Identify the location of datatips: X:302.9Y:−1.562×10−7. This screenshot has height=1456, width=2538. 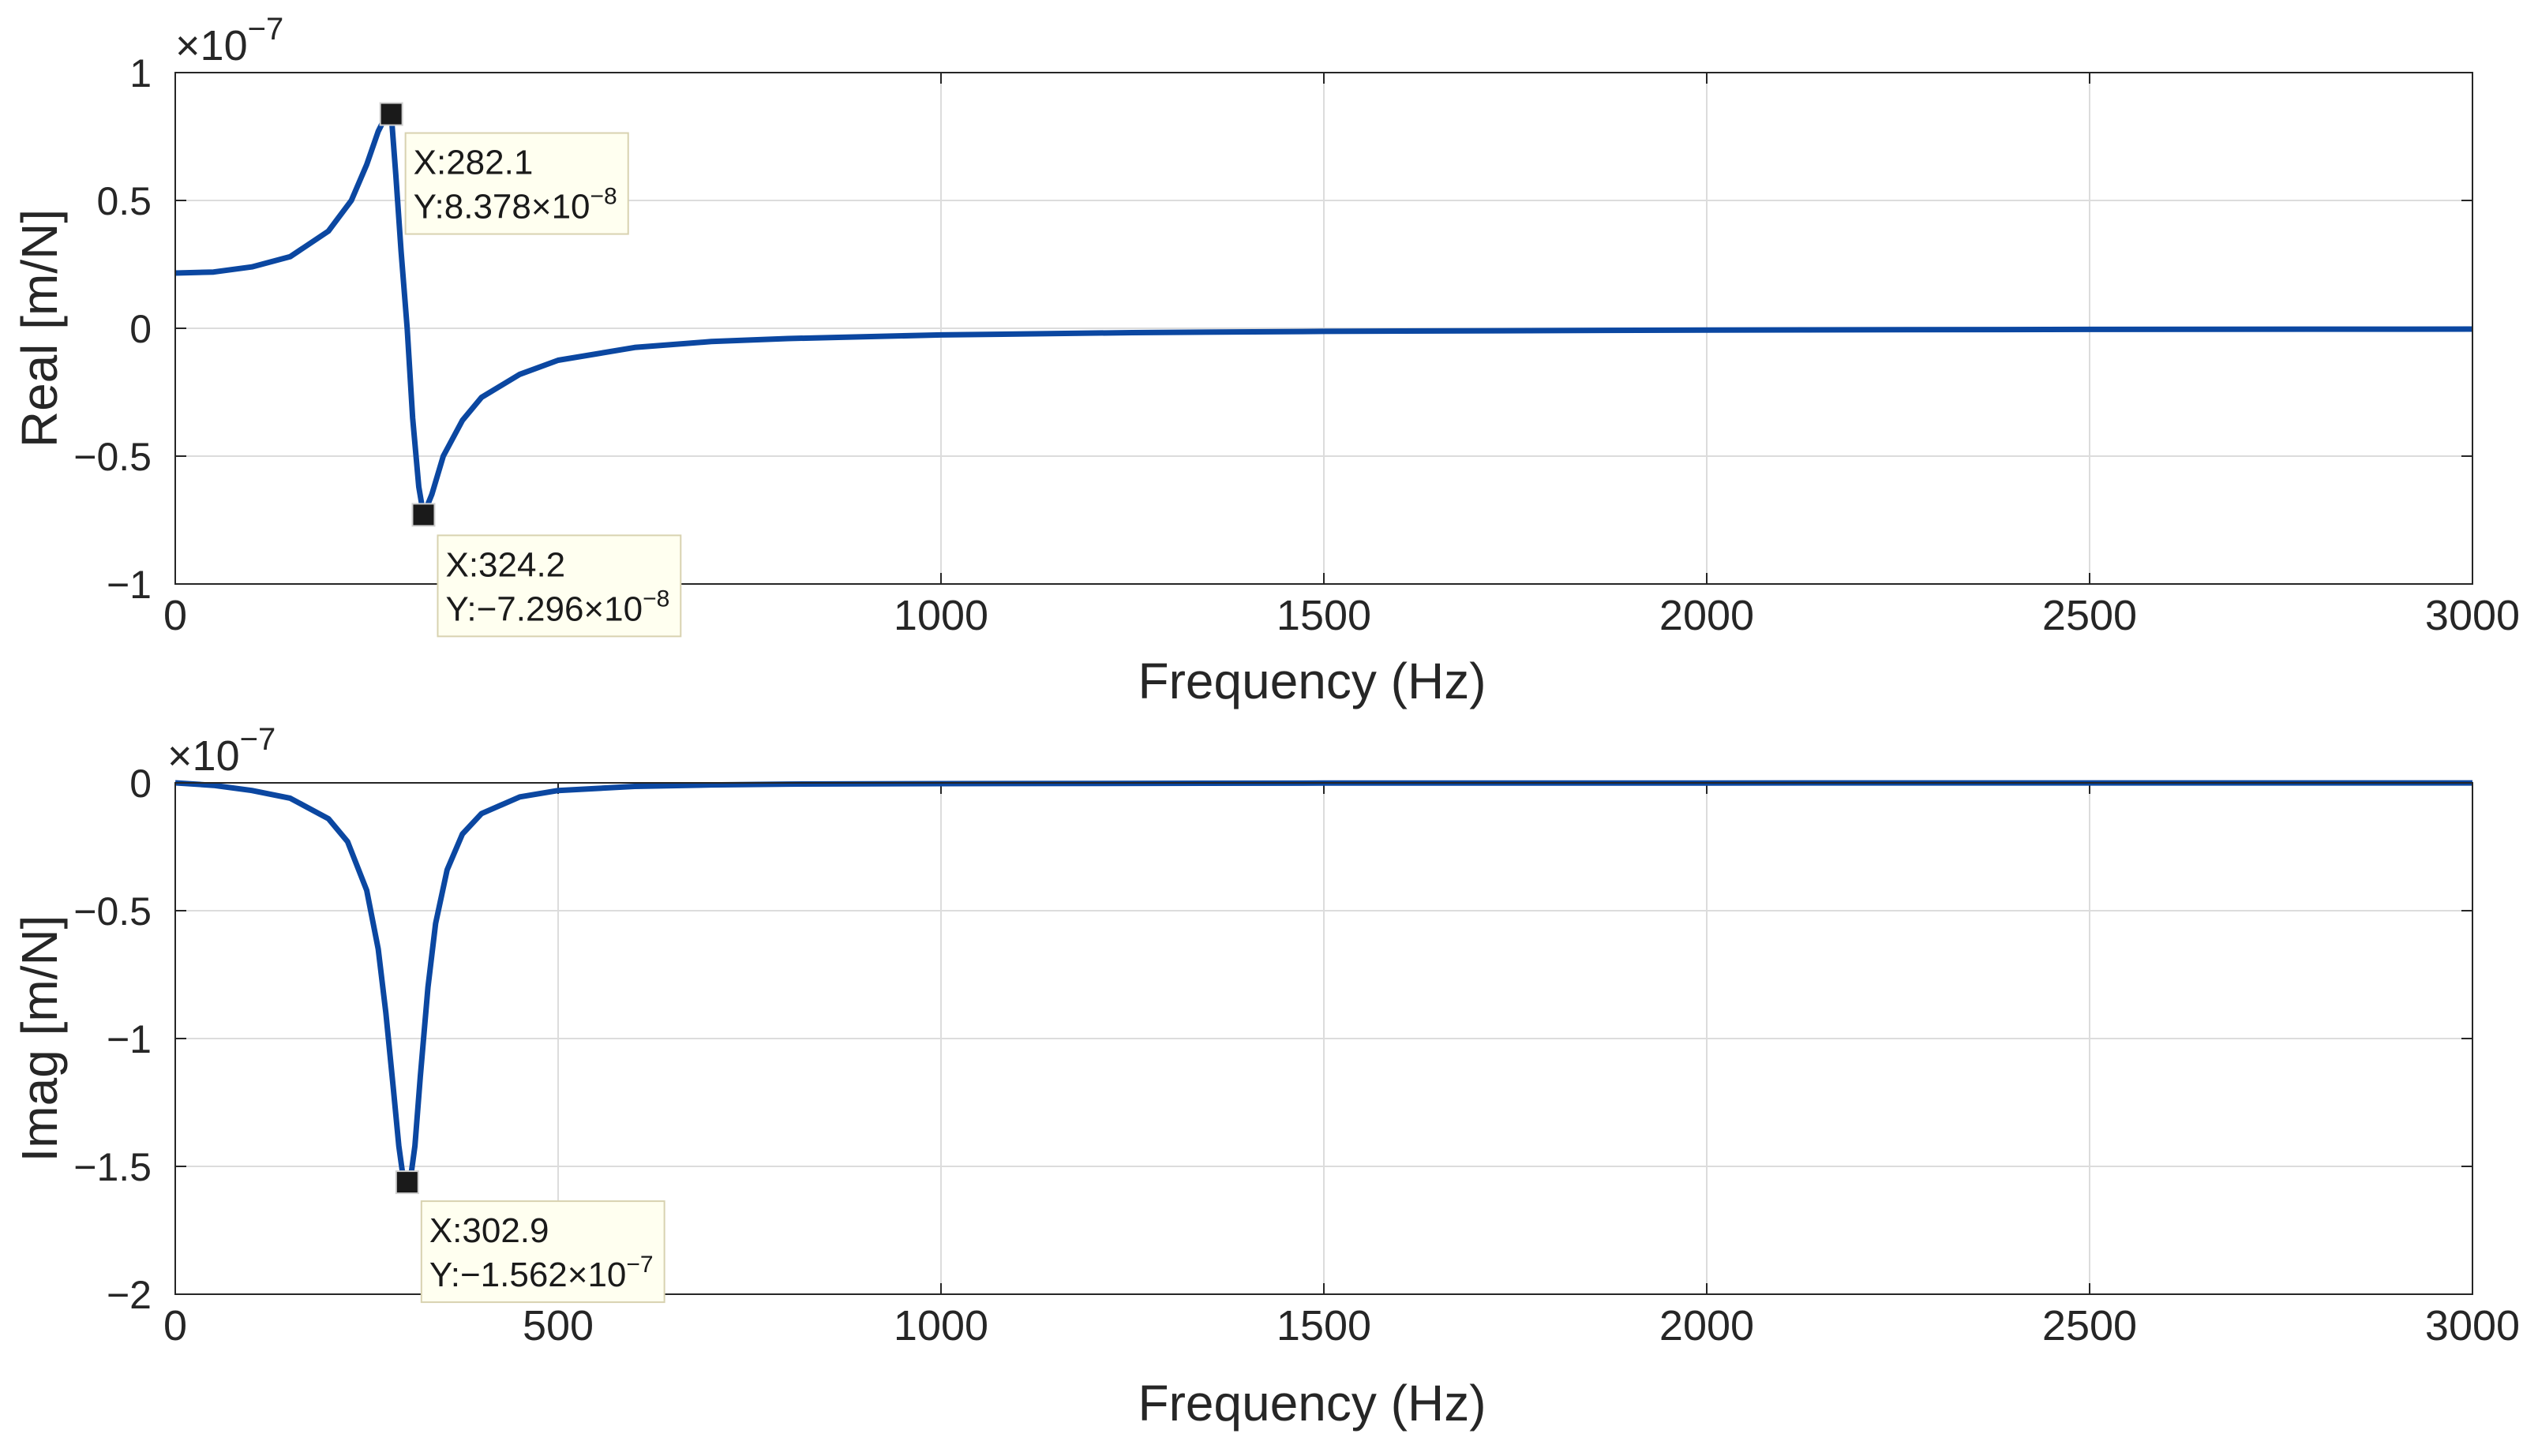
(530, 1237).